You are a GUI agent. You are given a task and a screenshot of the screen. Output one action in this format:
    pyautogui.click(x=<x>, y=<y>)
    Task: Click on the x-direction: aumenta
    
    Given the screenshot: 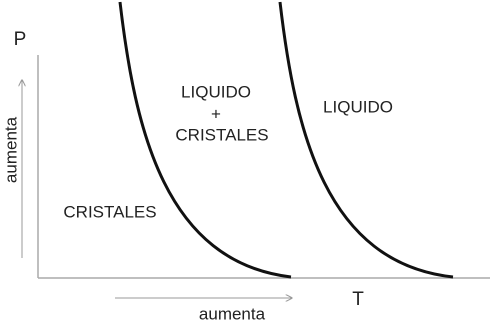 What is the action you would take?
    pyautogui.click(x=232, y=313)
    